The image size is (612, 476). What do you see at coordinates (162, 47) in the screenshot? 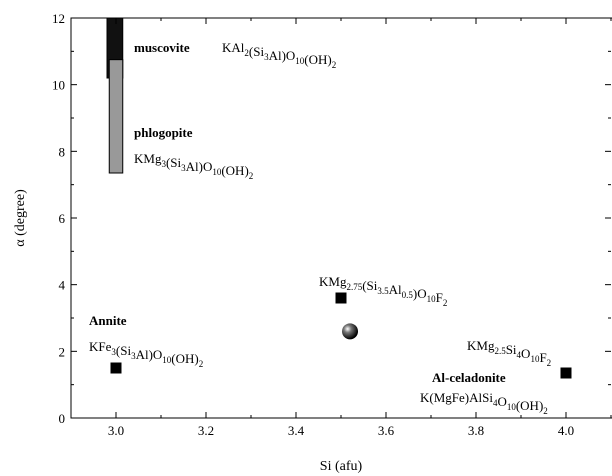
I see `annotation-name-muscovite: muscovite` at bounding box center [162, 47].